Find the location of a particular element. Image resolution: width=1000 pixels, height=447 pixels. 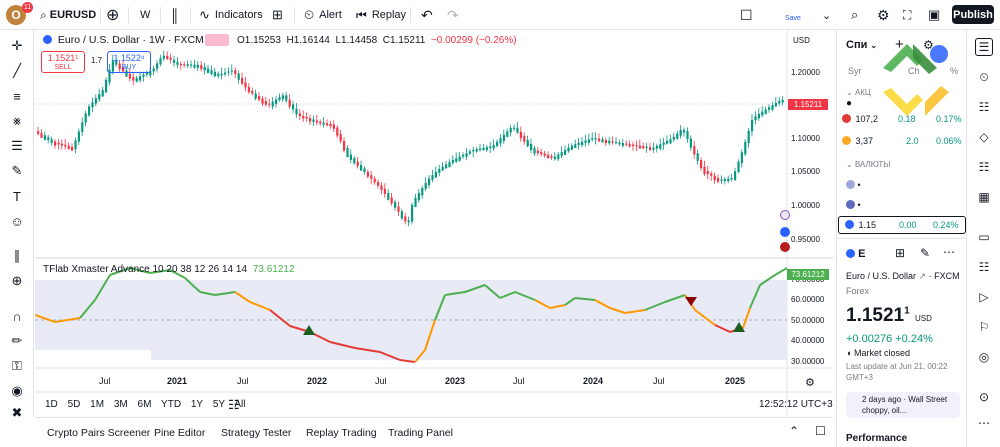

layers-icon: ◇ is located at coordinates (984, 137).